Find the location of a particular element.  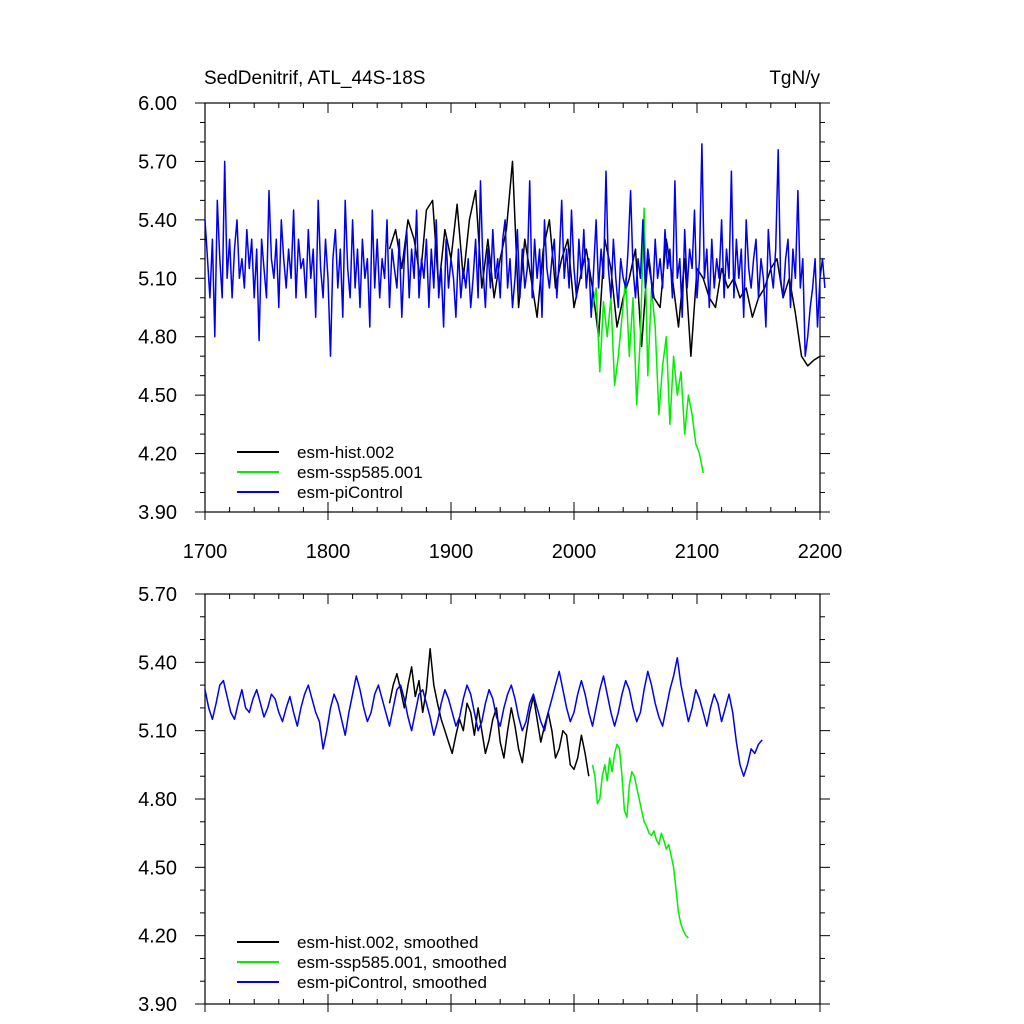

legend-label: esm-hist.002, smoothed is located at coordinates (387, 942).